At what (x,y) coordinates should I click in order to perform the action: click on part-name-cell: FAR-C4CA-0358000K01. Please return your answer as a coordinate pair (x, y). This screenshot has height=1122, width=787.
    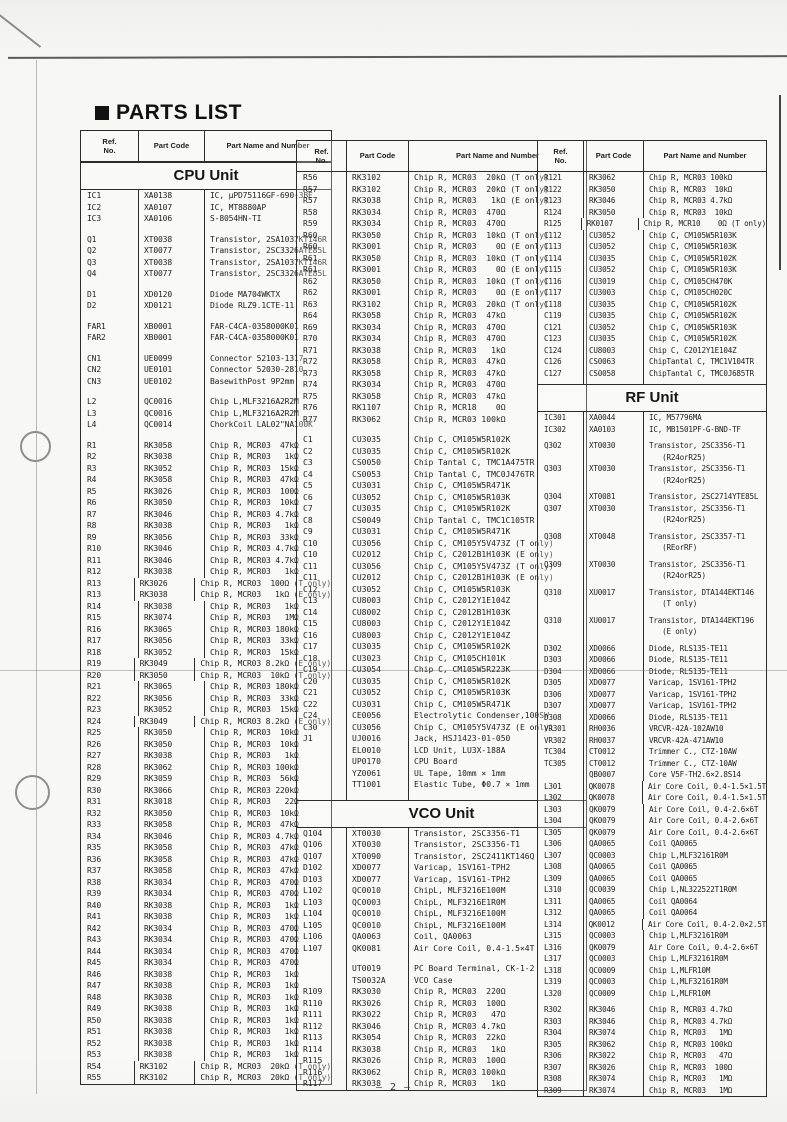
    Looking at the image, I should click on (254, 326).